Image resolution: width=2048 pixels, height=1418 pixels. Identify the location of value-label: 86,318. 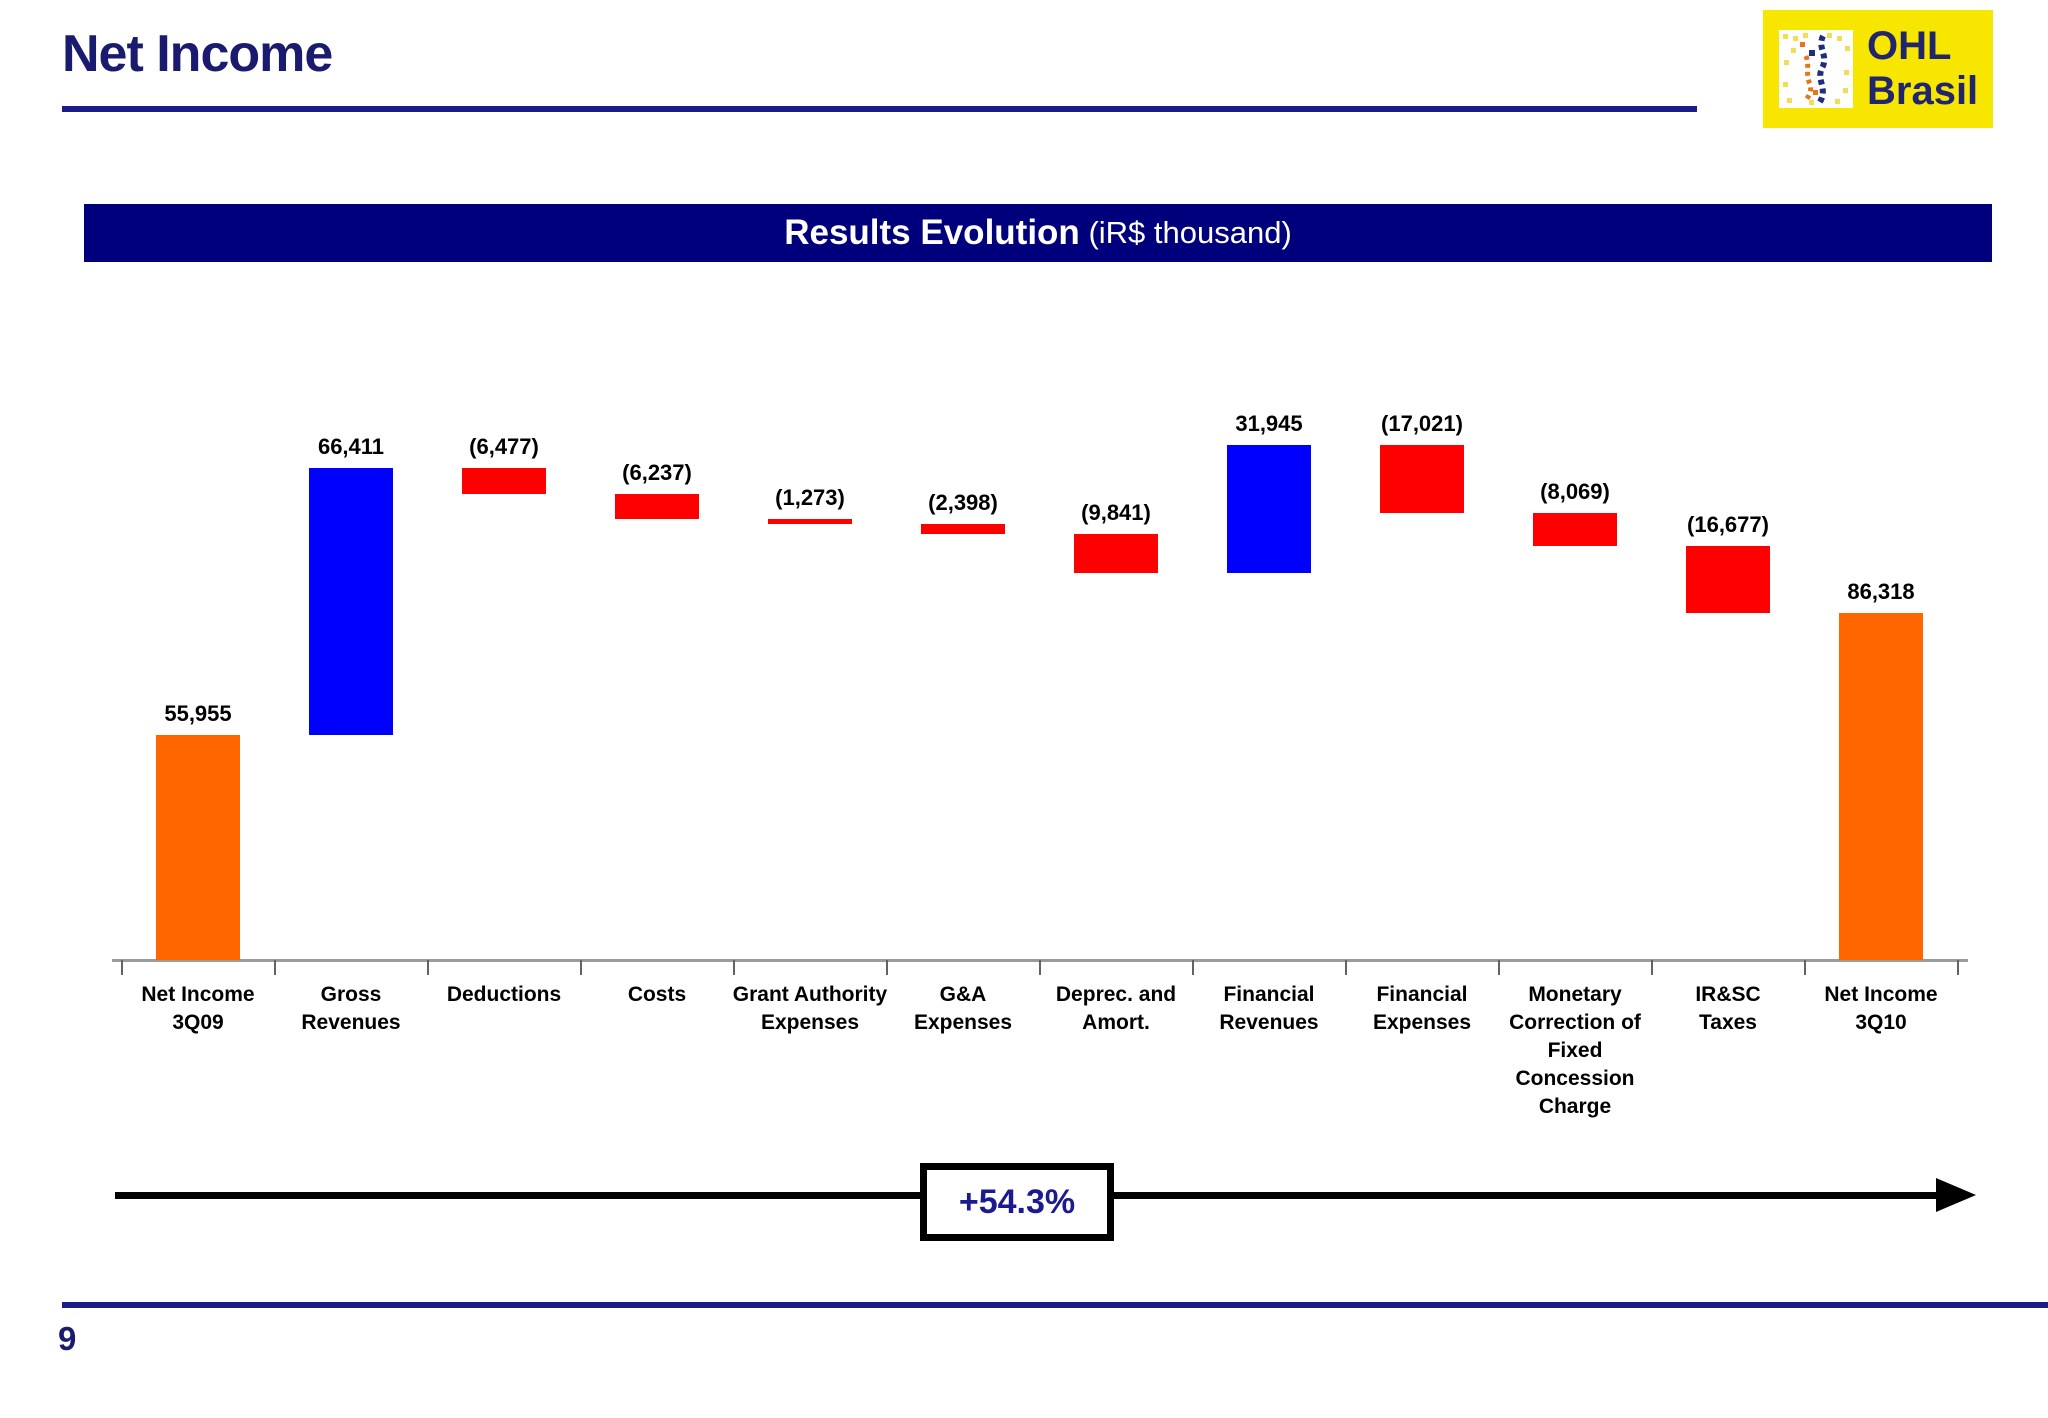
(1881, 591).